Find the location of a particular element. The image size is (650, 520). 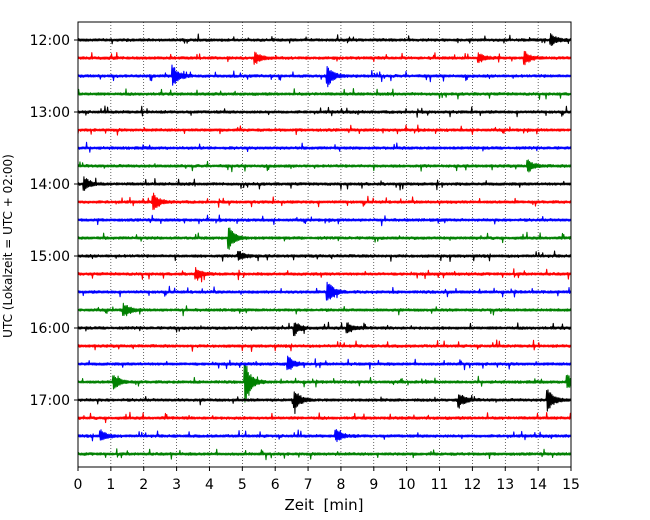

x-axis-ticks: 0 1 2 3 4 5 6 7 8 9 10 11 12 13 14 15 is located at coordinates (327, 480).